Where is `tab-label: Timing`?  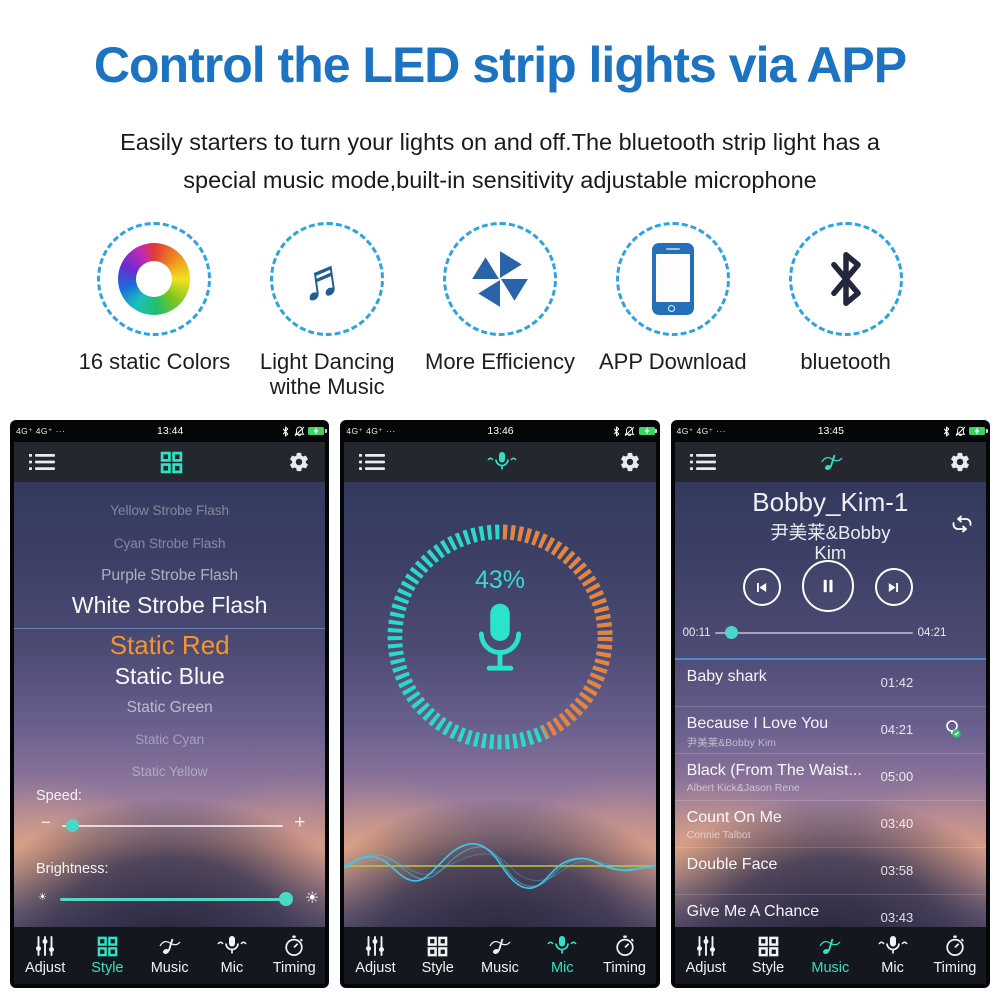 tab-label: Timing is located at coordinates (625, 968).